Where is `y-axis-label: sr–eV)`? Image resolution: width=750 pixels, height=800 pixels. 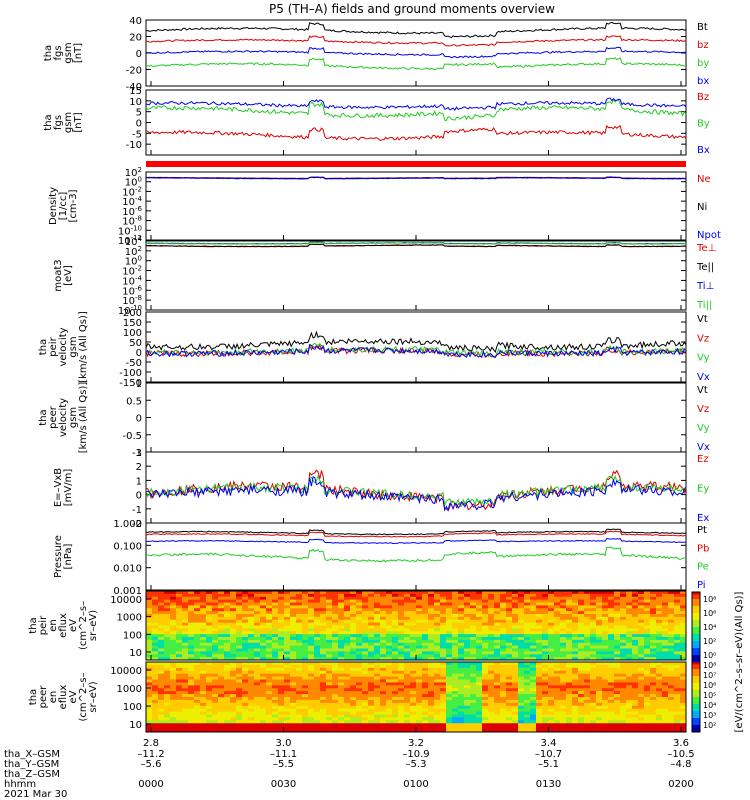 y-axis-label: sr–eV) is located at coordinates (93, 696).